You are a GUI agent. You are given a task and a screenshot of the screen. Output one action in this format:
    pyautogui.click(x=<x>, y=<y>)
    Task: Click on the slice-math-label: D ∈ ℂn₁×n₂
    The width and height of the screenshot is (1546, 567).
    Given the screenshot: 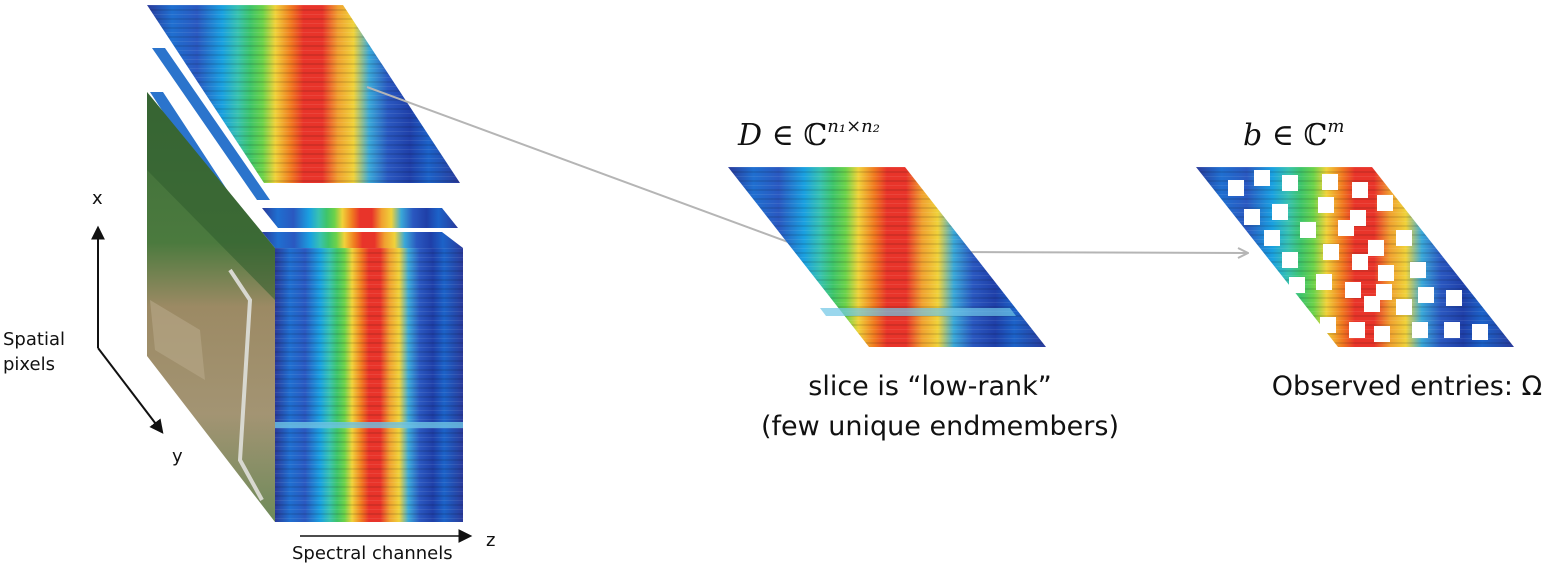 What is the action you would take?
    pyautogui.click(x=809, y=134)
    